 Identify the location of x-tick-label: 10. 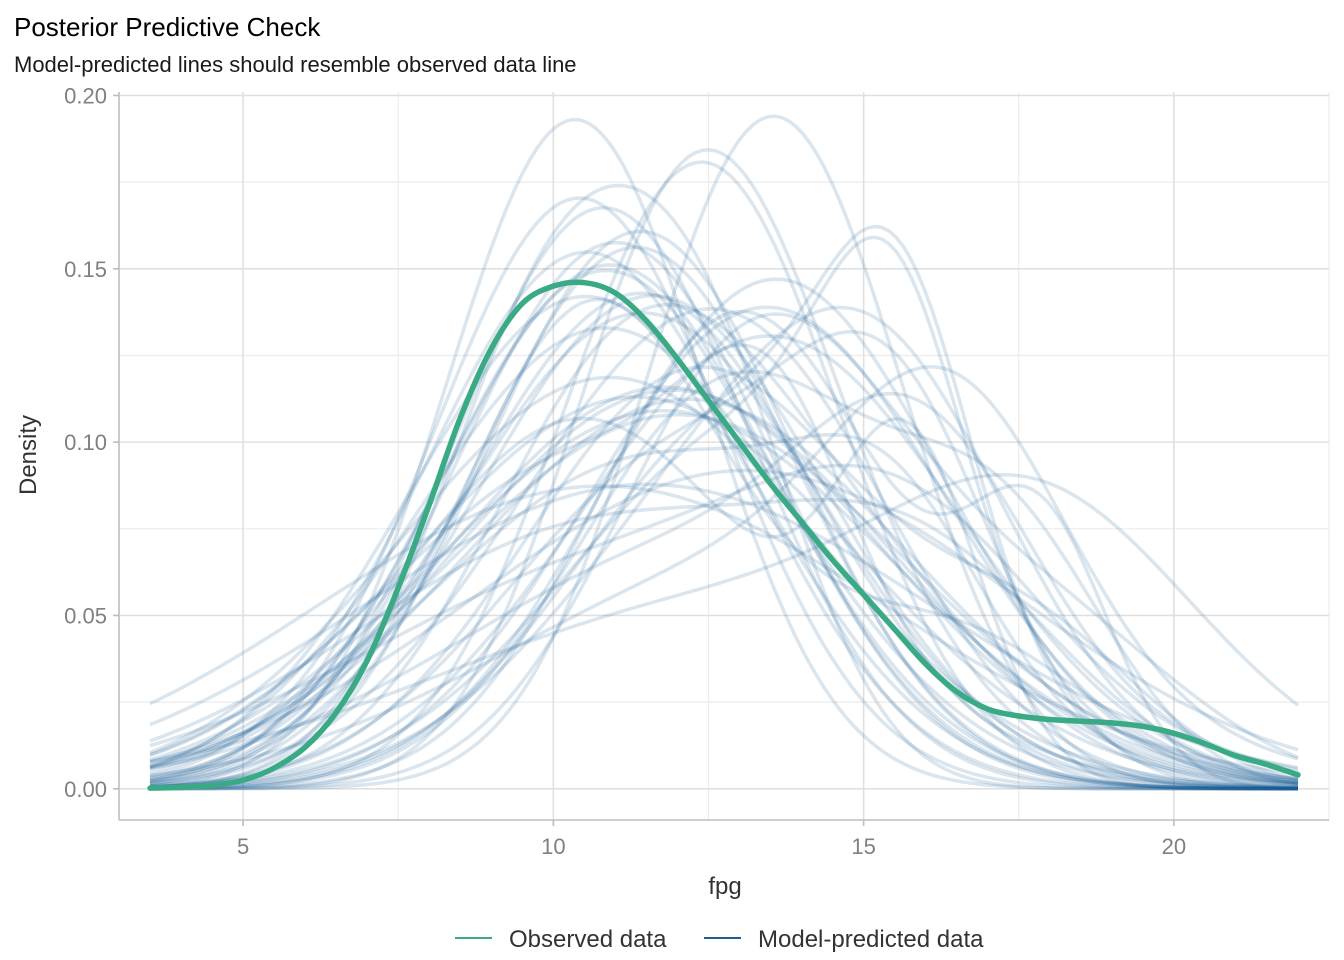
(553, 846).